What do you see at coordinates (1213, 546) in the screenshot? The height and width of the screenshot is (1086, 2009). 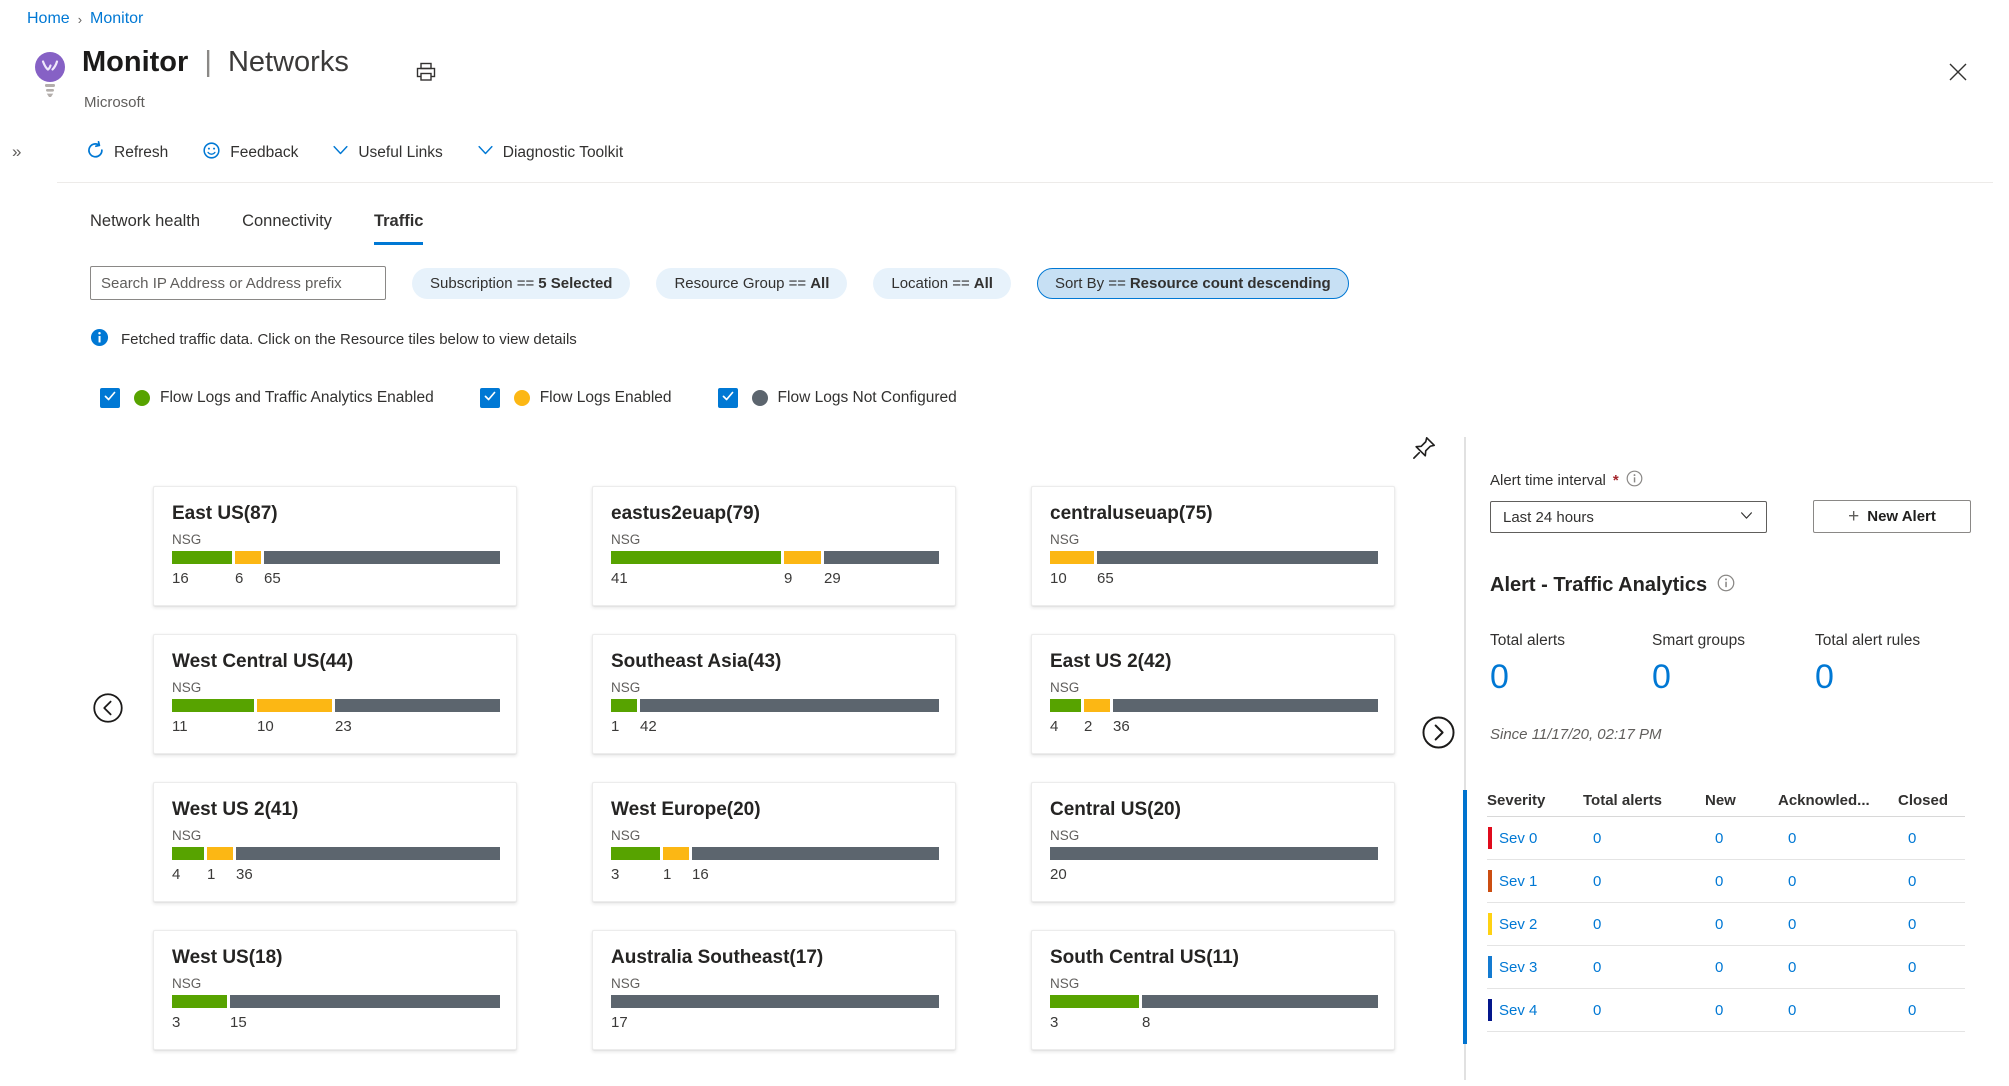 I see `region-tile-centraluseuap-75: centraluseuap(75) NSG 10 65` at bounding box center [1213, 546].